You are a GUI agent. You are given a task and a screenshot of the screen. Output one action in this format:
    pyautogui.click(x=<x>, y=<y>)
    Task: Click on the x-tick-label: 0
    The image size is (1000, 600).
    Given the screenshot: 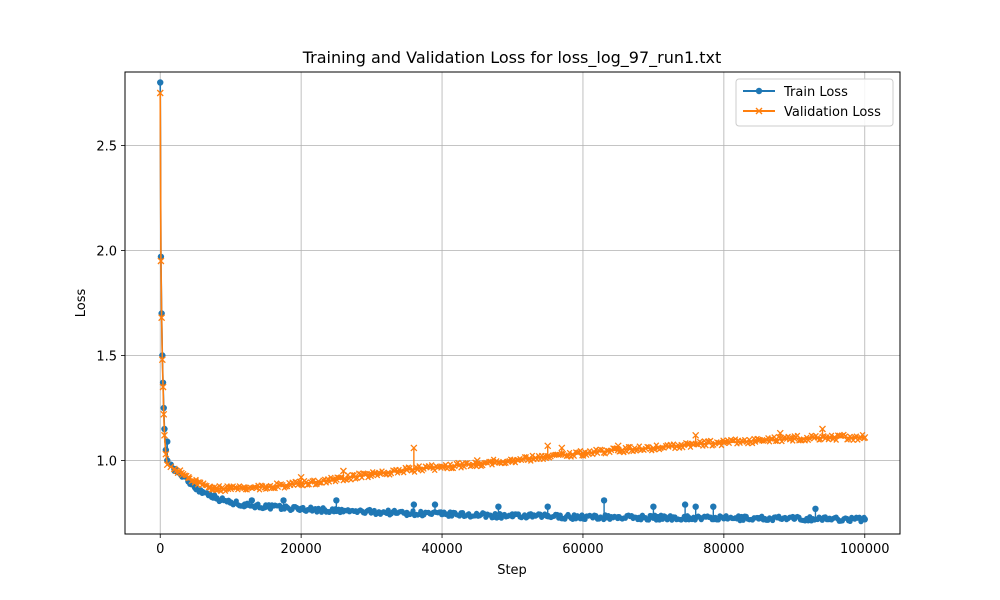 What is the action you would take?
    pyautogui.click(x=160, y=549)
    